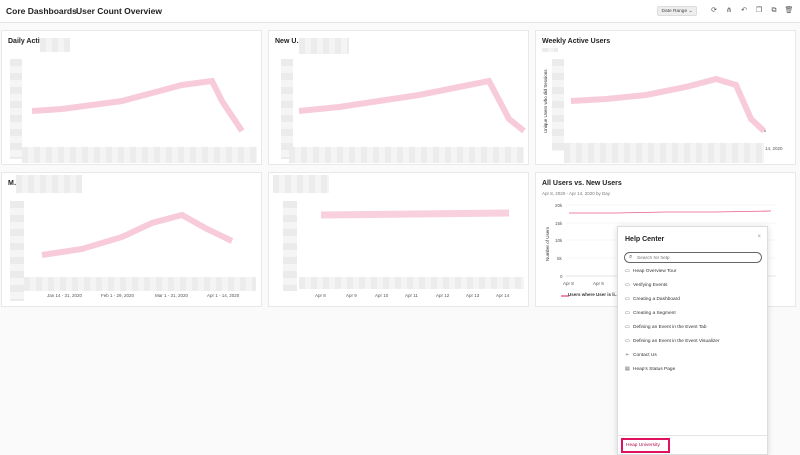 This screenshot has width=800, height=455. I want to click on trash-icon: 🗑, so click(789, 10).